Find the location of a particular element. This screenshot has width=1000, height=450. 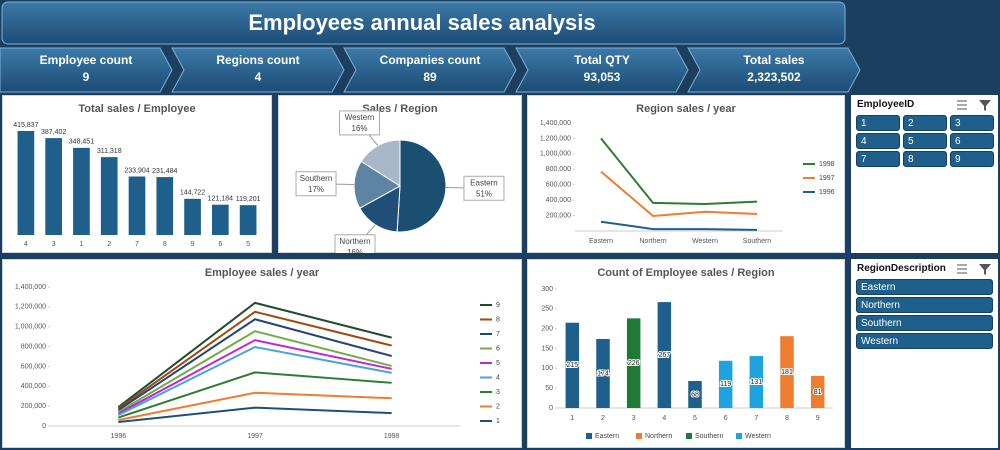

title-bar is located at coordinates (423, 23).